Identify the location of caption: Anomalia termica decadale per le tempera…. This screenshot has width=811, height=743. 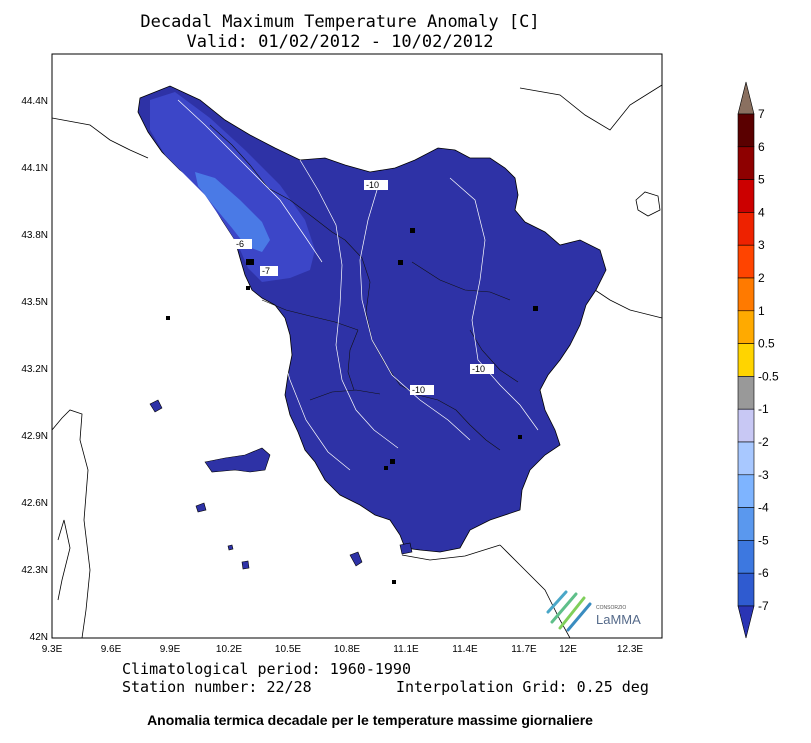
(370, 720).